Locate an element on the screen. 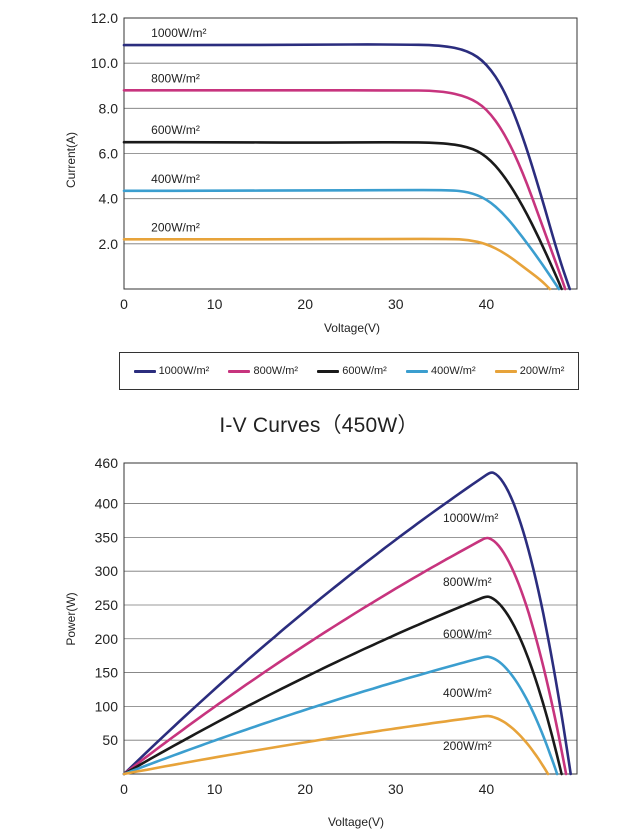 This screenshot has height=835, width=638. y-axis-label: Power(W) is located at coordinates (71, 618).